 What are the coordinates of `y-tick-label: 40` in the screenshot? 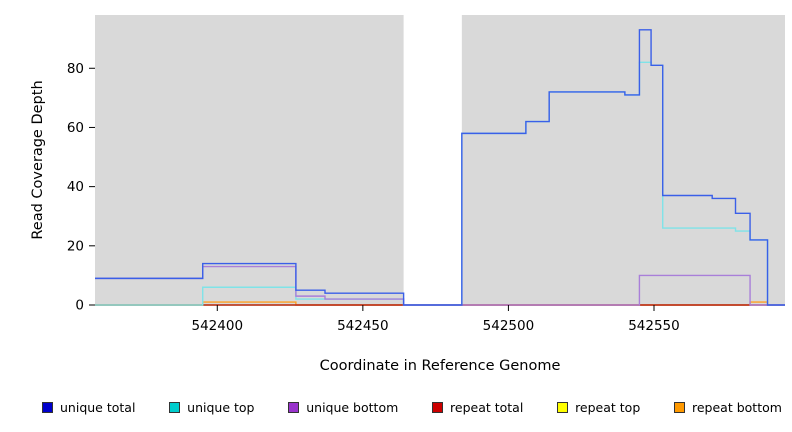 It's located at (75, 187).